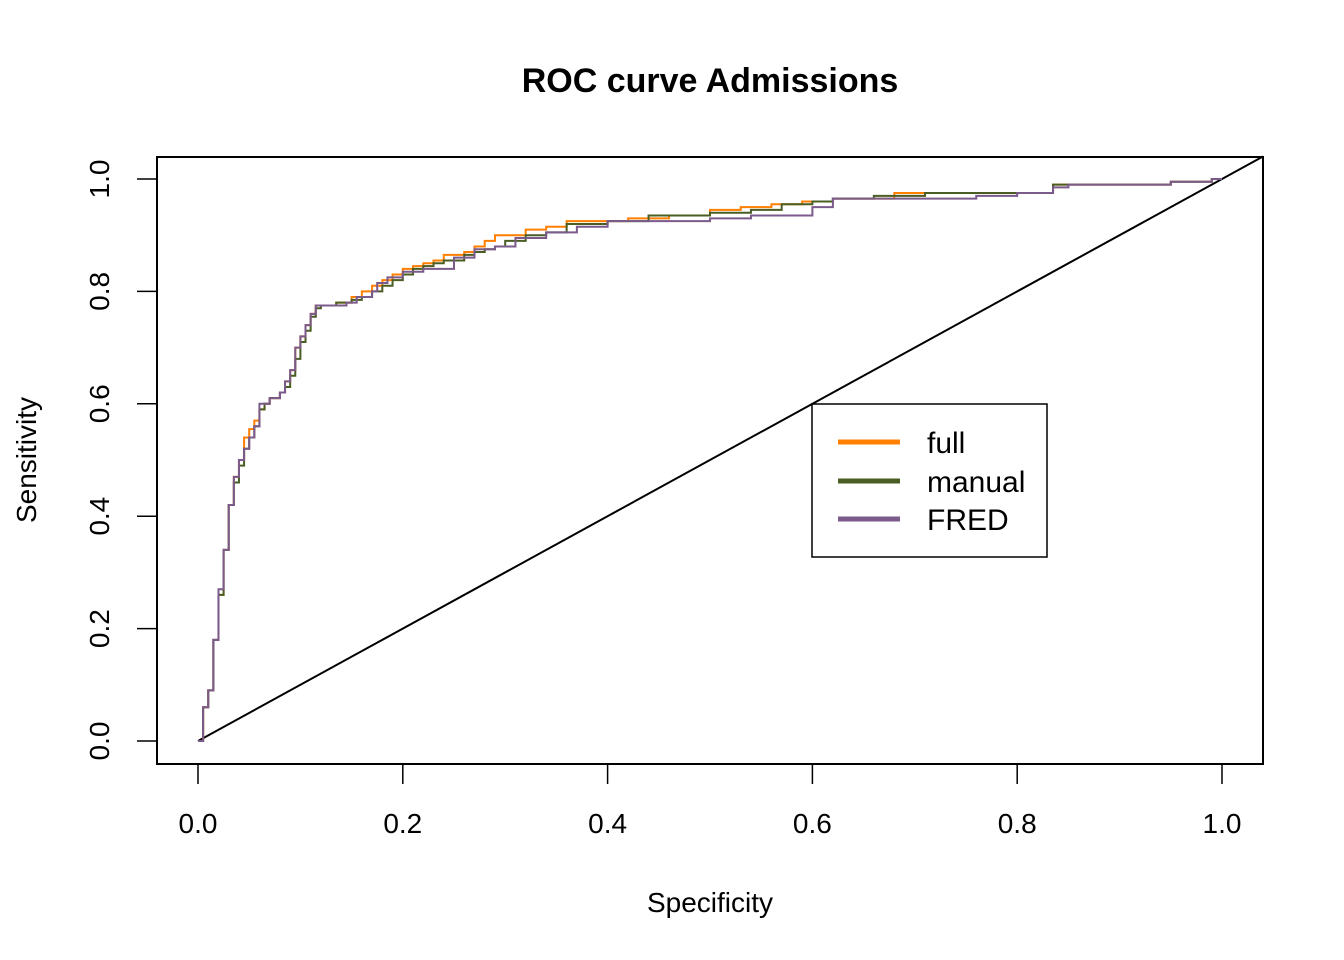 This screenshot has height=960, width=1344. What do you see at coordinates (946, 443) in the screenshot?
I see `legend-label-full: full` at bounding box center [946, 443].